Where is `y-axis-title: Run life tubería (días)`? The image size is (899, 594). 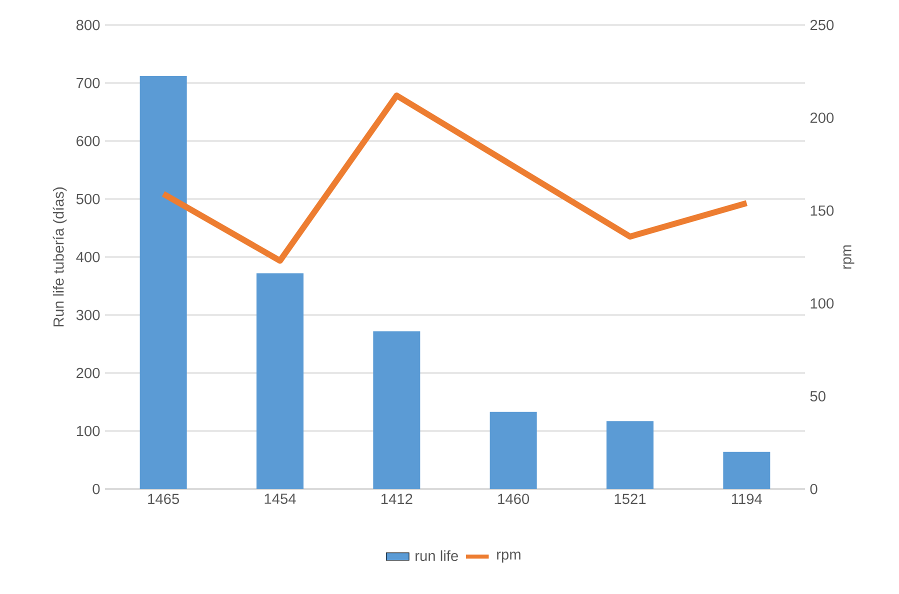
y-axis-title: Run life tubería (días) is located at coordinates (59, 256).